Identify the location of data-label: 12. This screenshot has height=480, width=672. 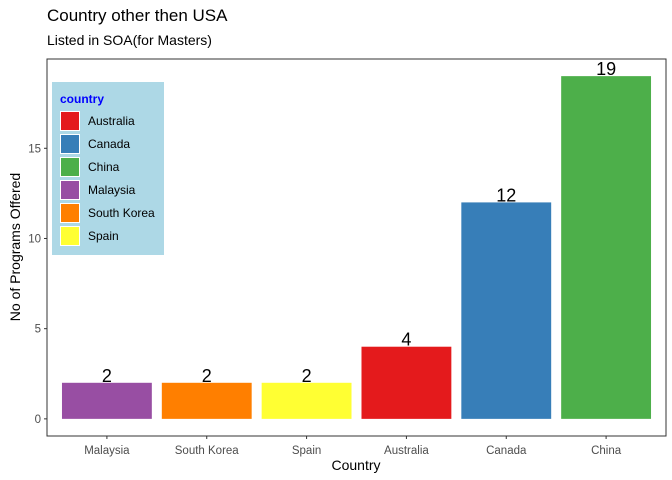
(506, 195).